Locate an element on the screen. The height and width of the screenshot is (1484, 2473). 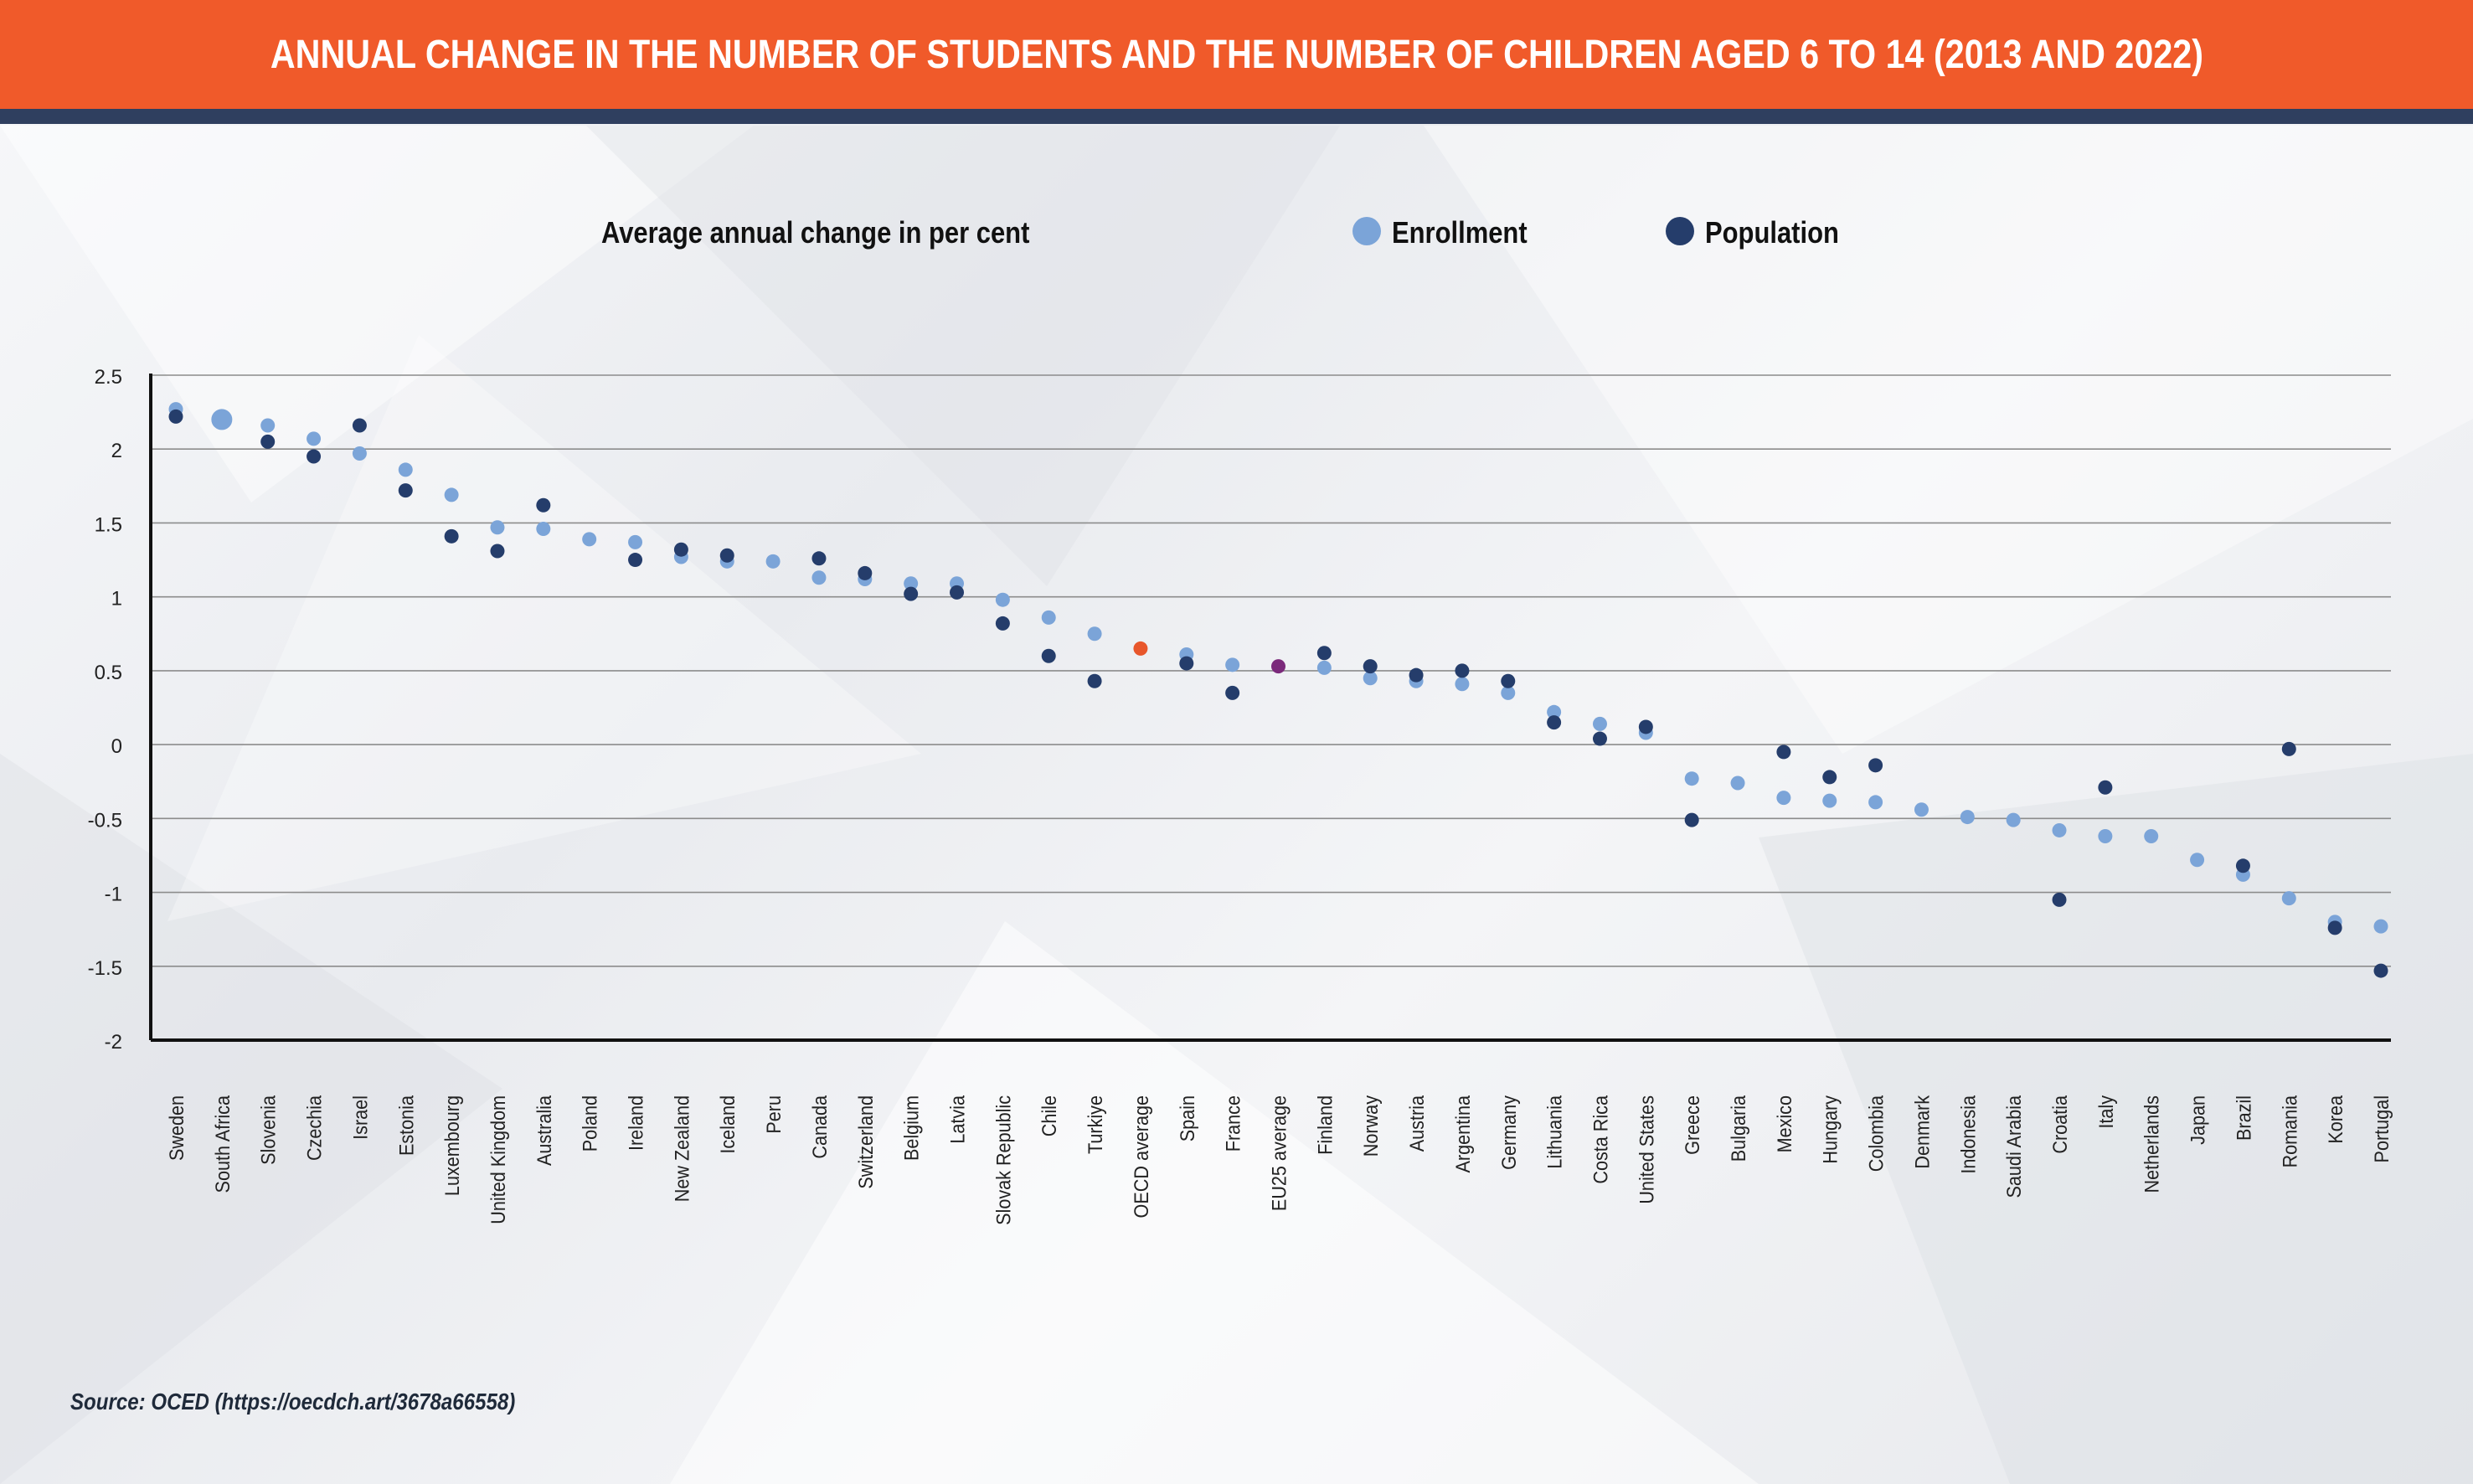
x-tick-label: Argentina is located at coordinates (1462, 1134).